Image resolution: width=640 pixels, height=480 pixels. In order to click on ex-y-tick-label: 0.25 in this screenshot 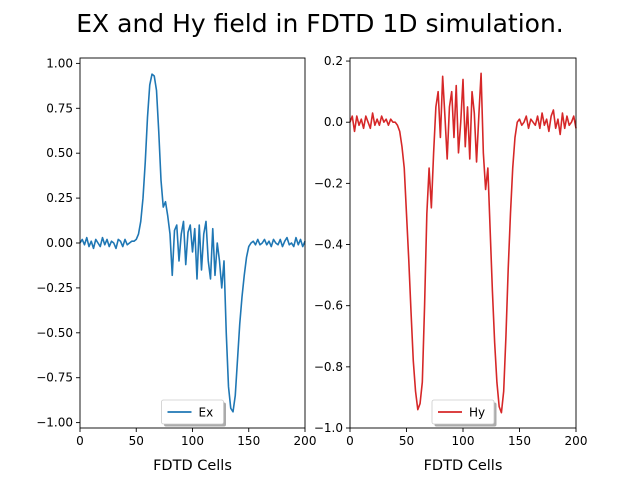, I will do `click(59, 198)`.